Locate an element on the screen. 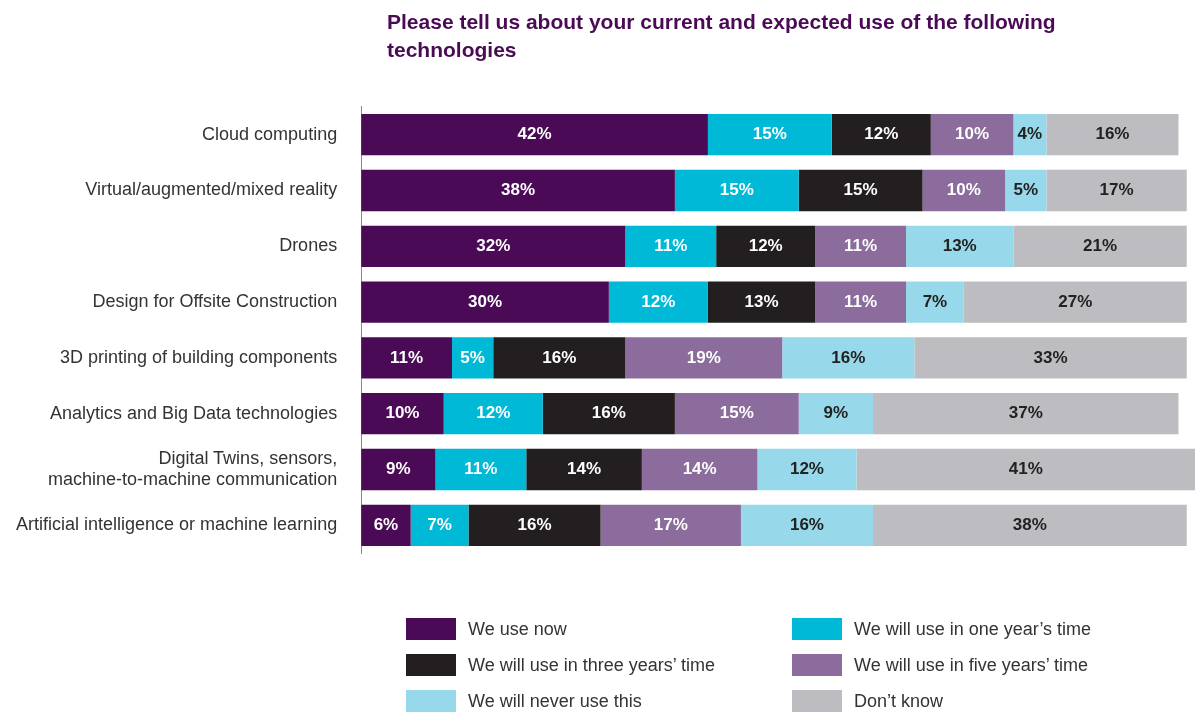 The width and height of the screenshot is (1195, 720). y-tick-label: Analytics and Big Data technologies is located at coordinates (193, 412).